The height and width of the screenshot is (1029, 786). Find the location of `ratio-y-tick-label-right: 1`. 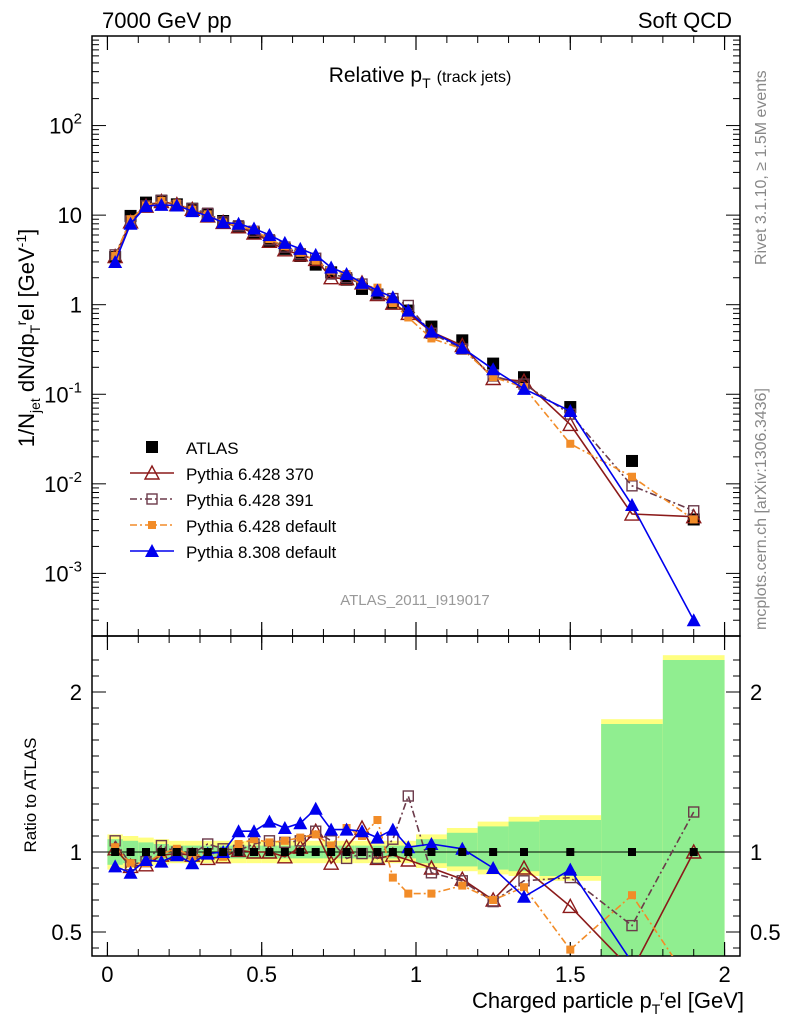

ratio-y-tick-label-right: 1 is located at coordinates (756, 852).